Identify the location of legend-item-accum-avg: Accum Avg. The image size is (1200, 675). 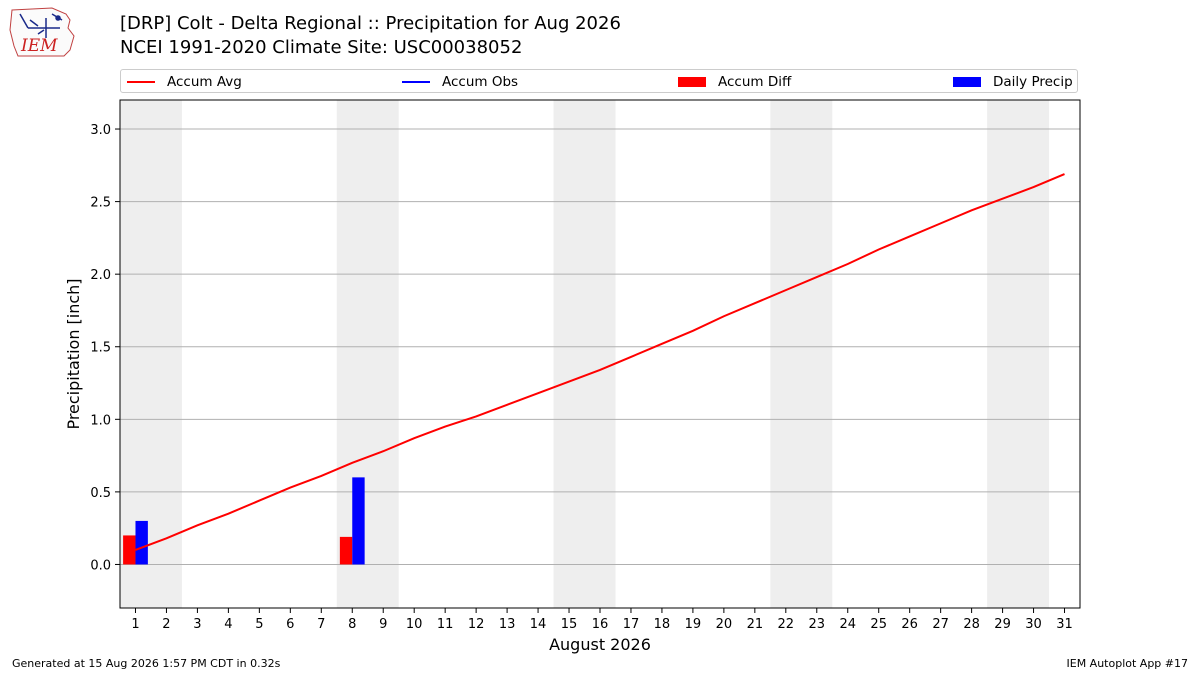
(184, 82).